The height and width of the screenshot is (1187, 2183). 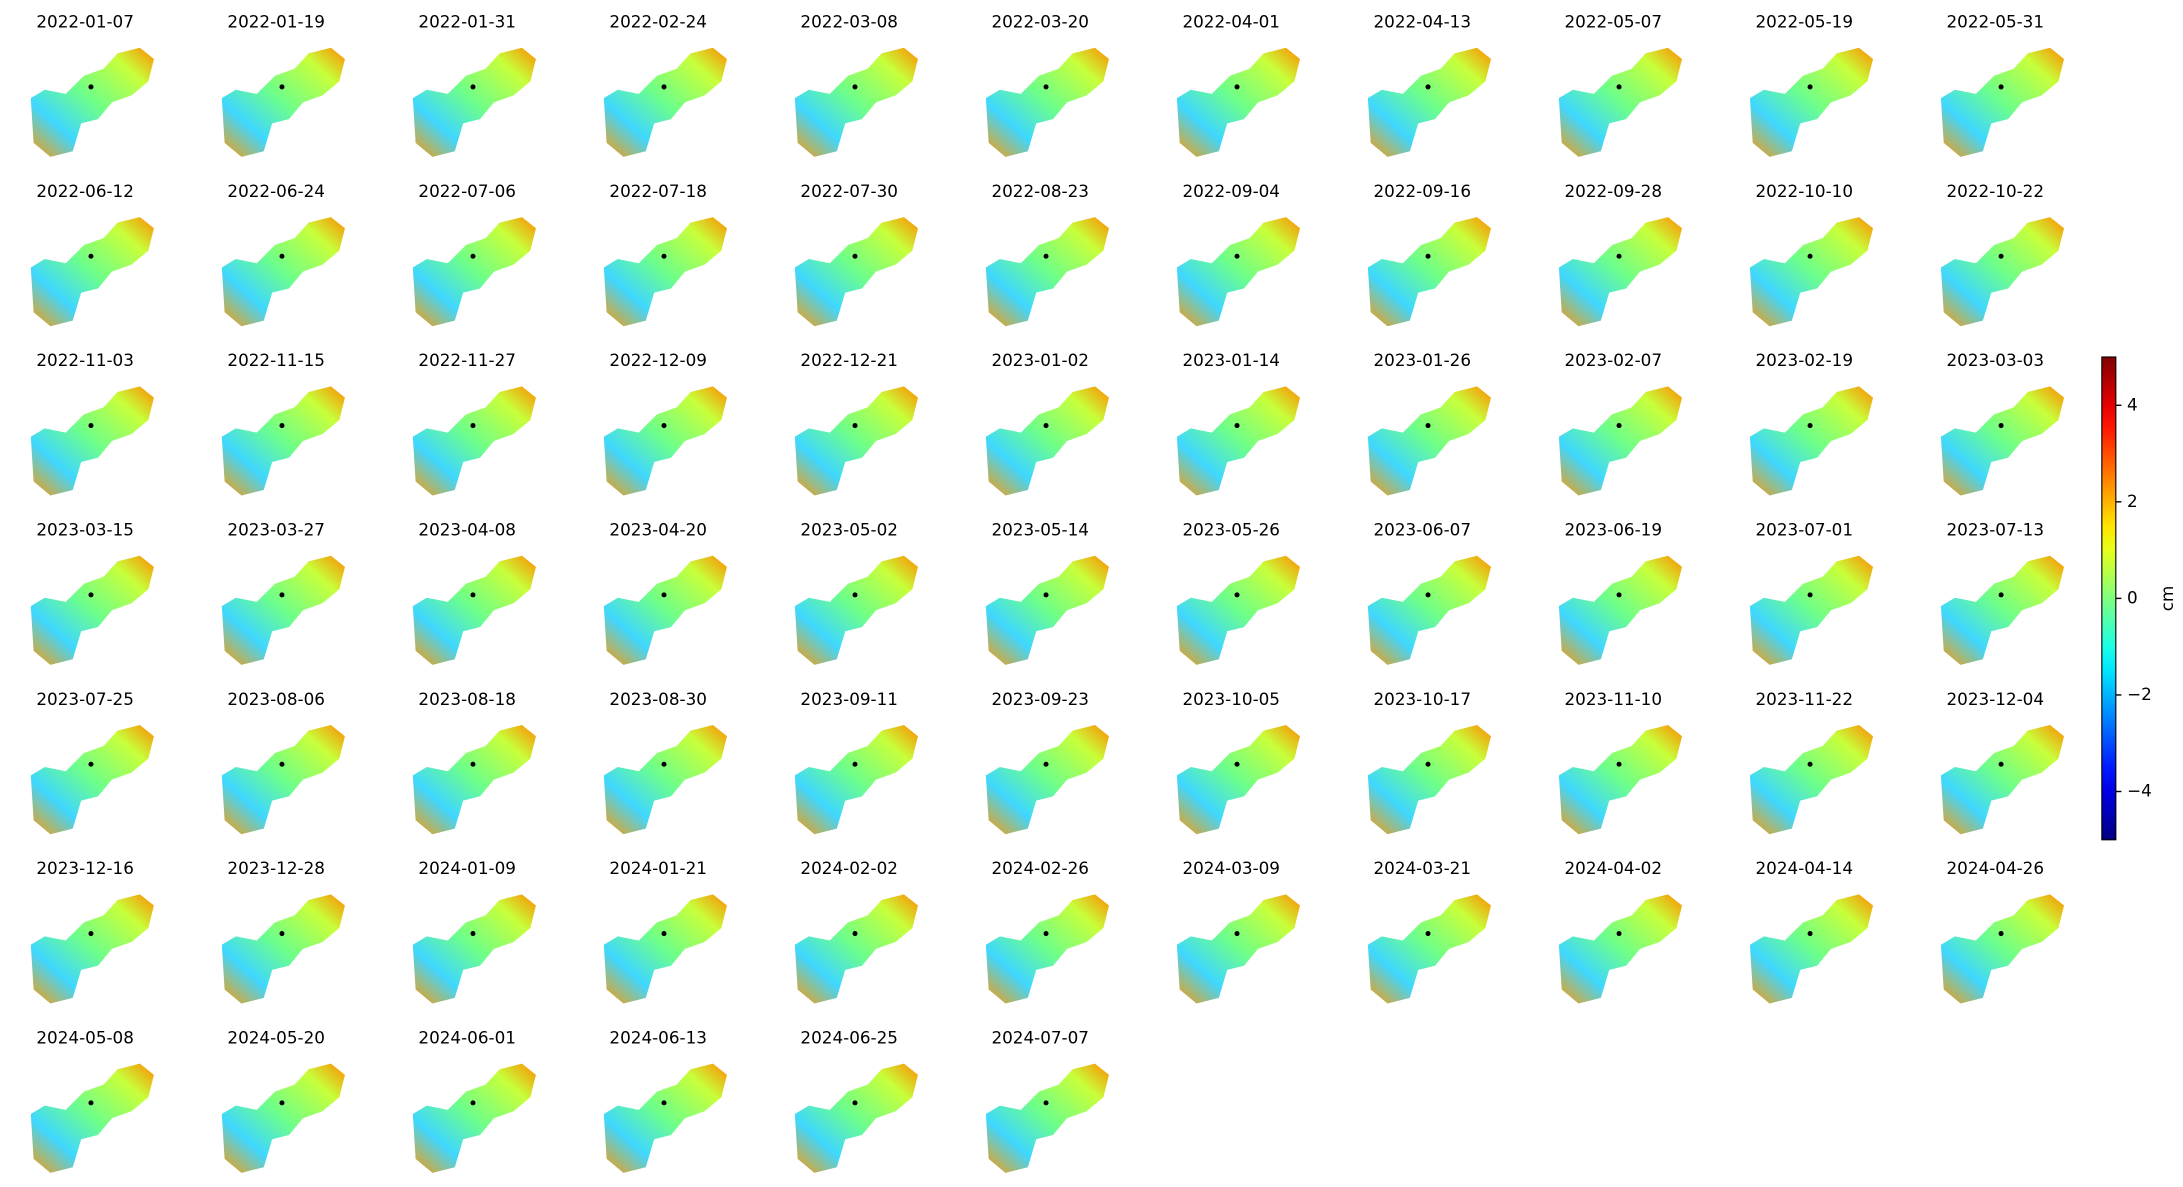 I want to click on panel-title: 2022-11-03, so click(x=85, y=360).